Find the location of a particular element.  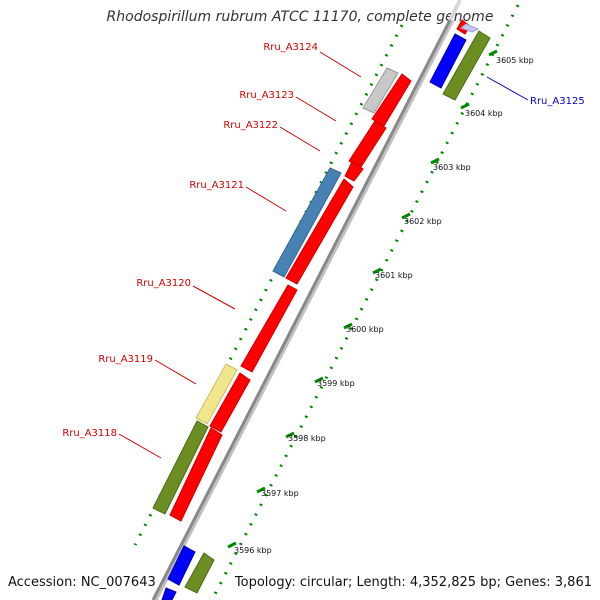

gene-box-green-bottom is located at coordinates (199, 573).